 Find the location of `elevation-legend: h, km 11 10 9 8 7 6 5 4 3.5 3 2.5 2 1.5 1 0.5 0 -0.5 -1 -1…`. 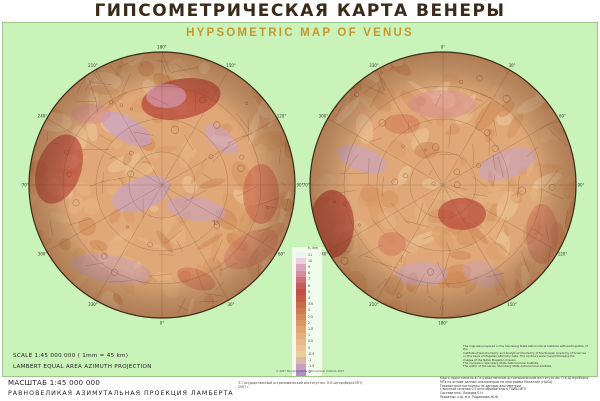

elevation-legend: h, km 11 10 9 8 7 6 5 4 3.5 3 2.5 2 1.5 1 0.5 0 -0.5 -1 -1… is located at coordinates (307, 311).